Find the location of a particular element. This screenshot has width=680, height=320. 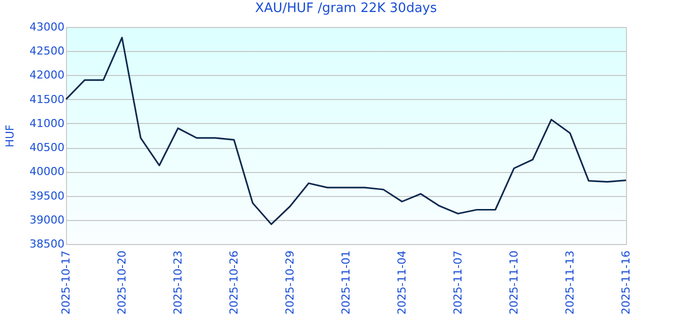

y-tick-label: 40000 is located at coordinates (47, 171).